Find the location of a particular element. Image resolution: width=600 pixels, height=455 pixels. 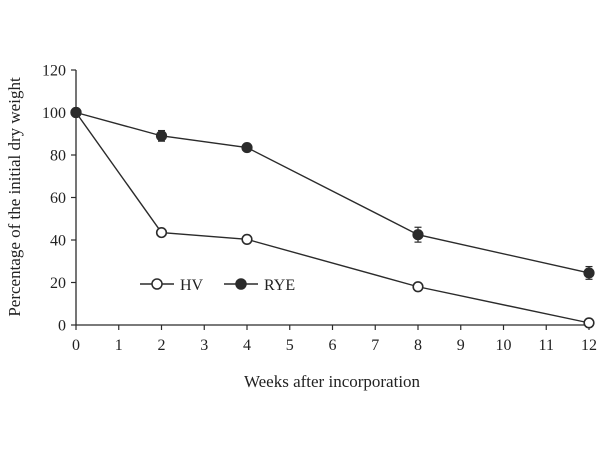

y-tick-label: 20 is located at coordinates (58, 283).